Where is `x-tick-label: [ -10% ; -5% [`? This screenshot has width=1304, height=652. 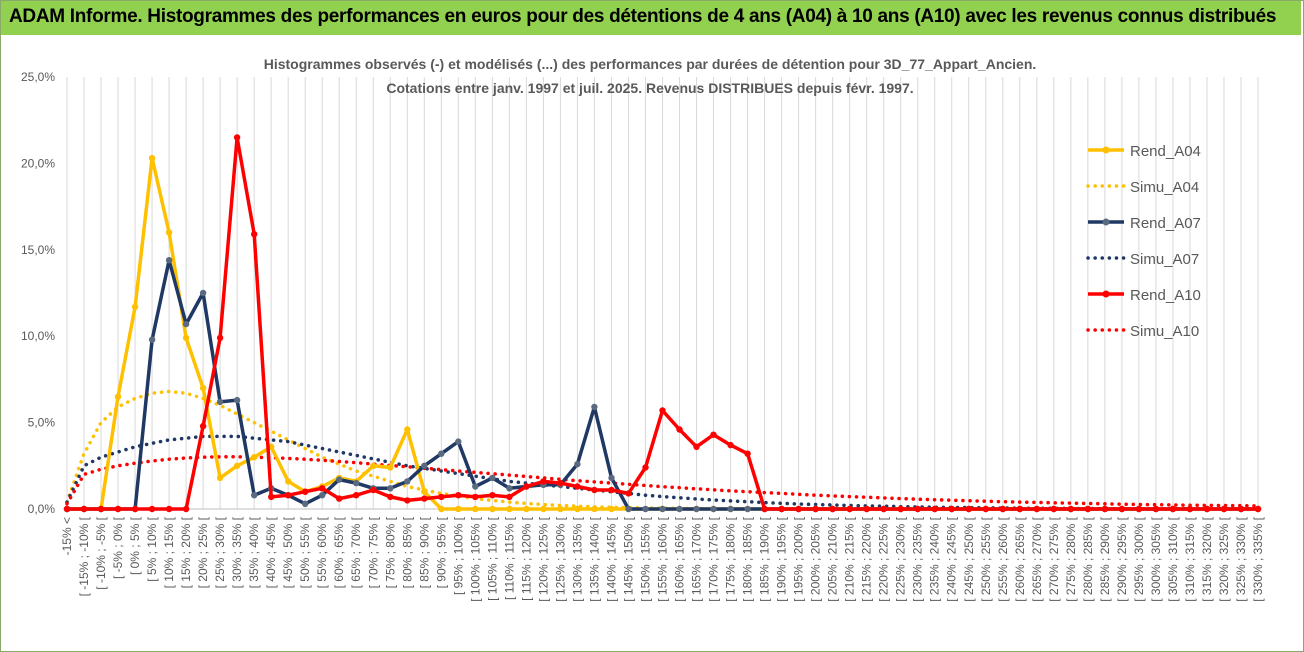 x-tick-label: [ -10% ; -5% [ is located at coordinates (101, 552).